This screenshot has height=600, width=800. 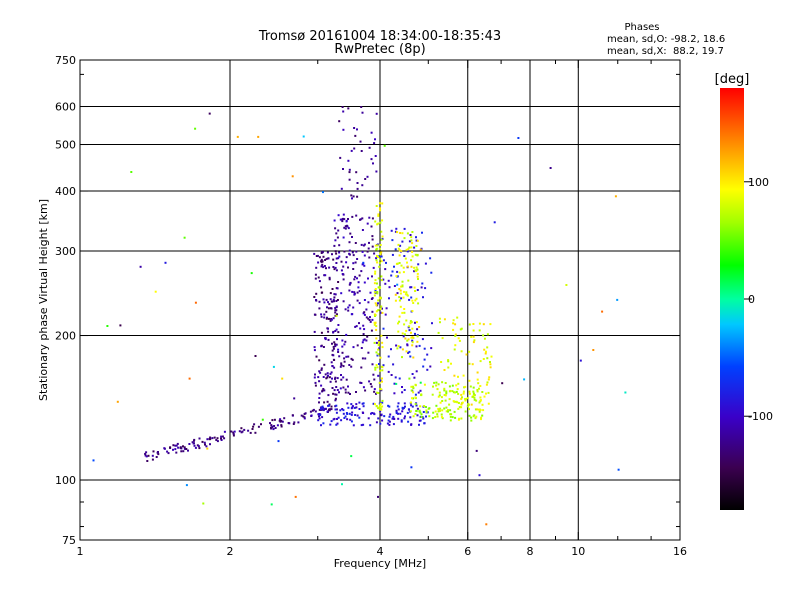 What do you see at coordinates (758, 299) in the screenshot?
I see `colorbar-ticks: 100 0 -100` at bounding box center [758, 299].